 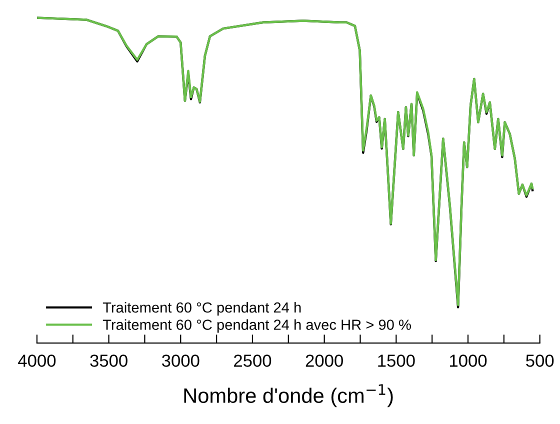 I want to click on legend-label: Traitement 60 °C pendant 24 h, so click(x=201, y=309).